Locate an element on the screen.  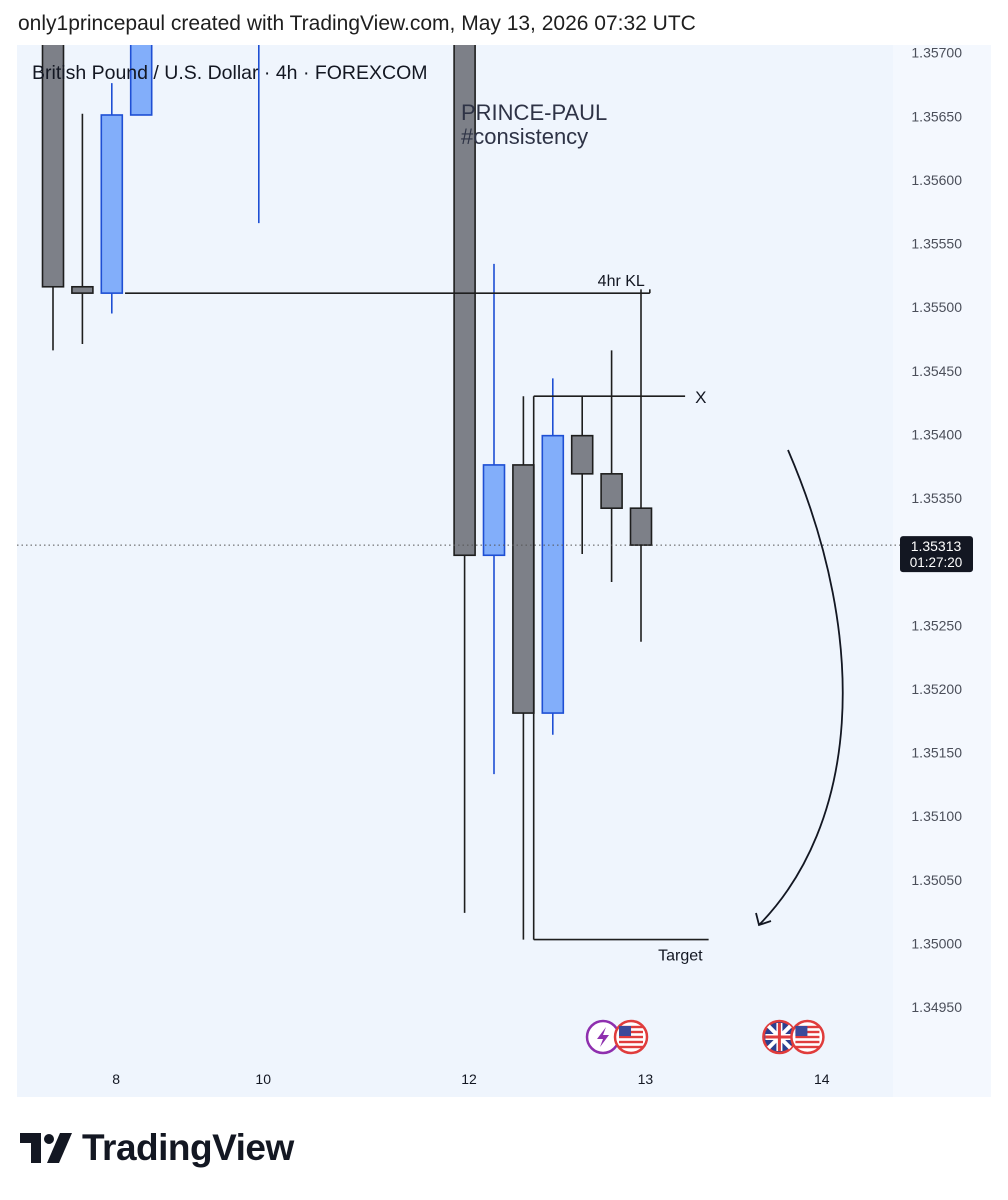
watermark-line-1: PRINCE-PAUL is located at coordinates (534, 112).